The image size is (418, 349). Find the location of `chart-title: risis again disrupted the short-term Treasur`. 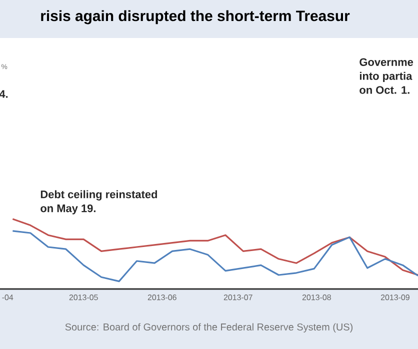

chart-title: risis again disrupted the short-term Treasur is located at coordinates (195, 17).